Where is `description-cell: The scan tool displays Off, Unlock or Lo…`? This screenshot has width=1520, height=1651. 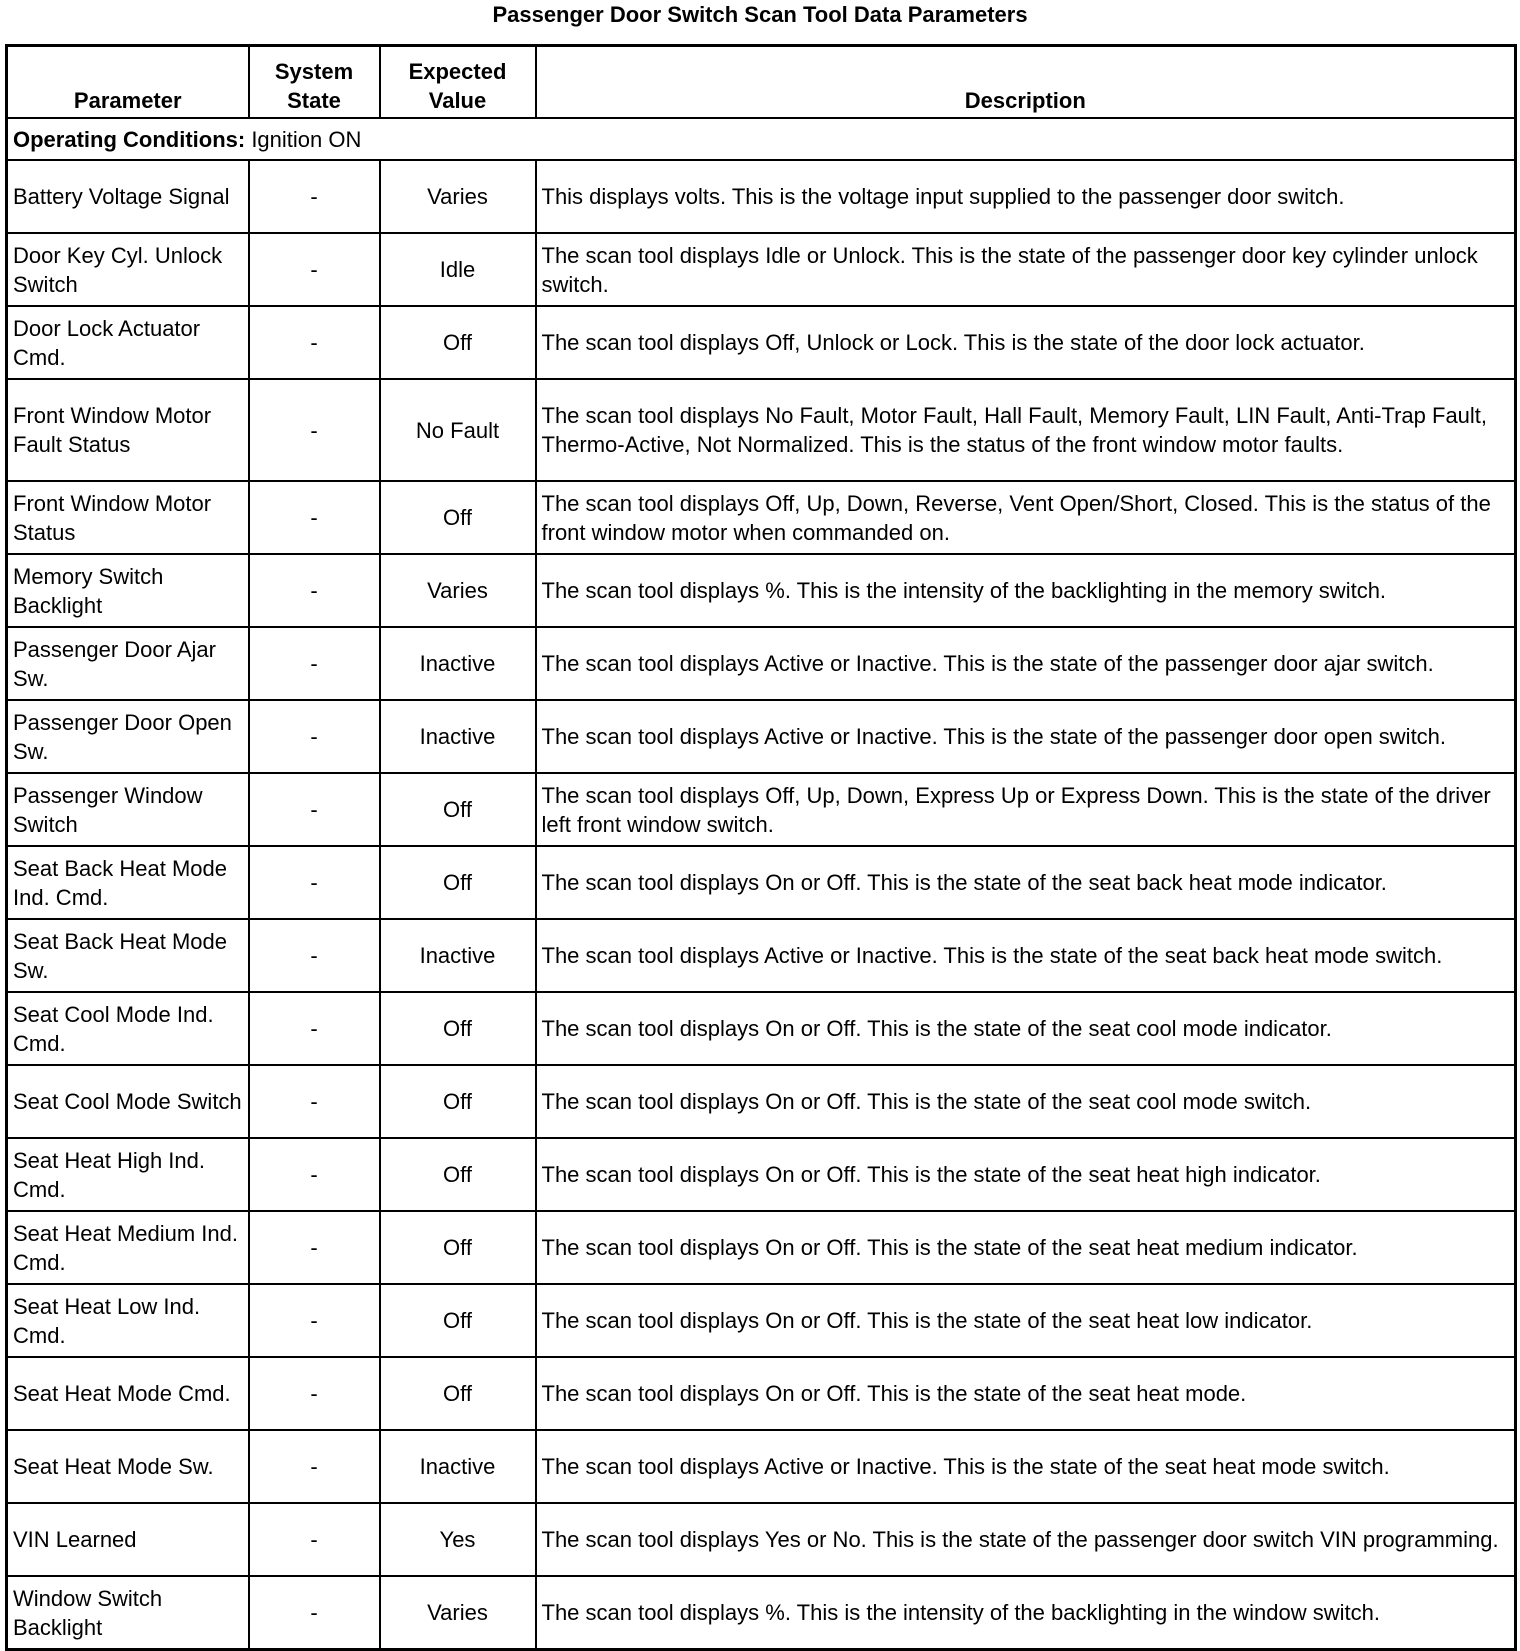
description-cell: The scan tool displays Off, Unlock or Lo… is located at coordinates (1025, 342).